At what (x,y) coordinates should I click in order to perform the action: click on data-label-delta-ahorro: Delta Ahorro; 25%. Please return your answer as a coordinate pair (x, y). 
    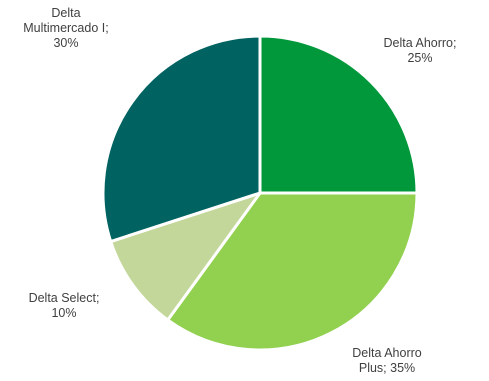
    Looking at the image, I should click on (420, 50).